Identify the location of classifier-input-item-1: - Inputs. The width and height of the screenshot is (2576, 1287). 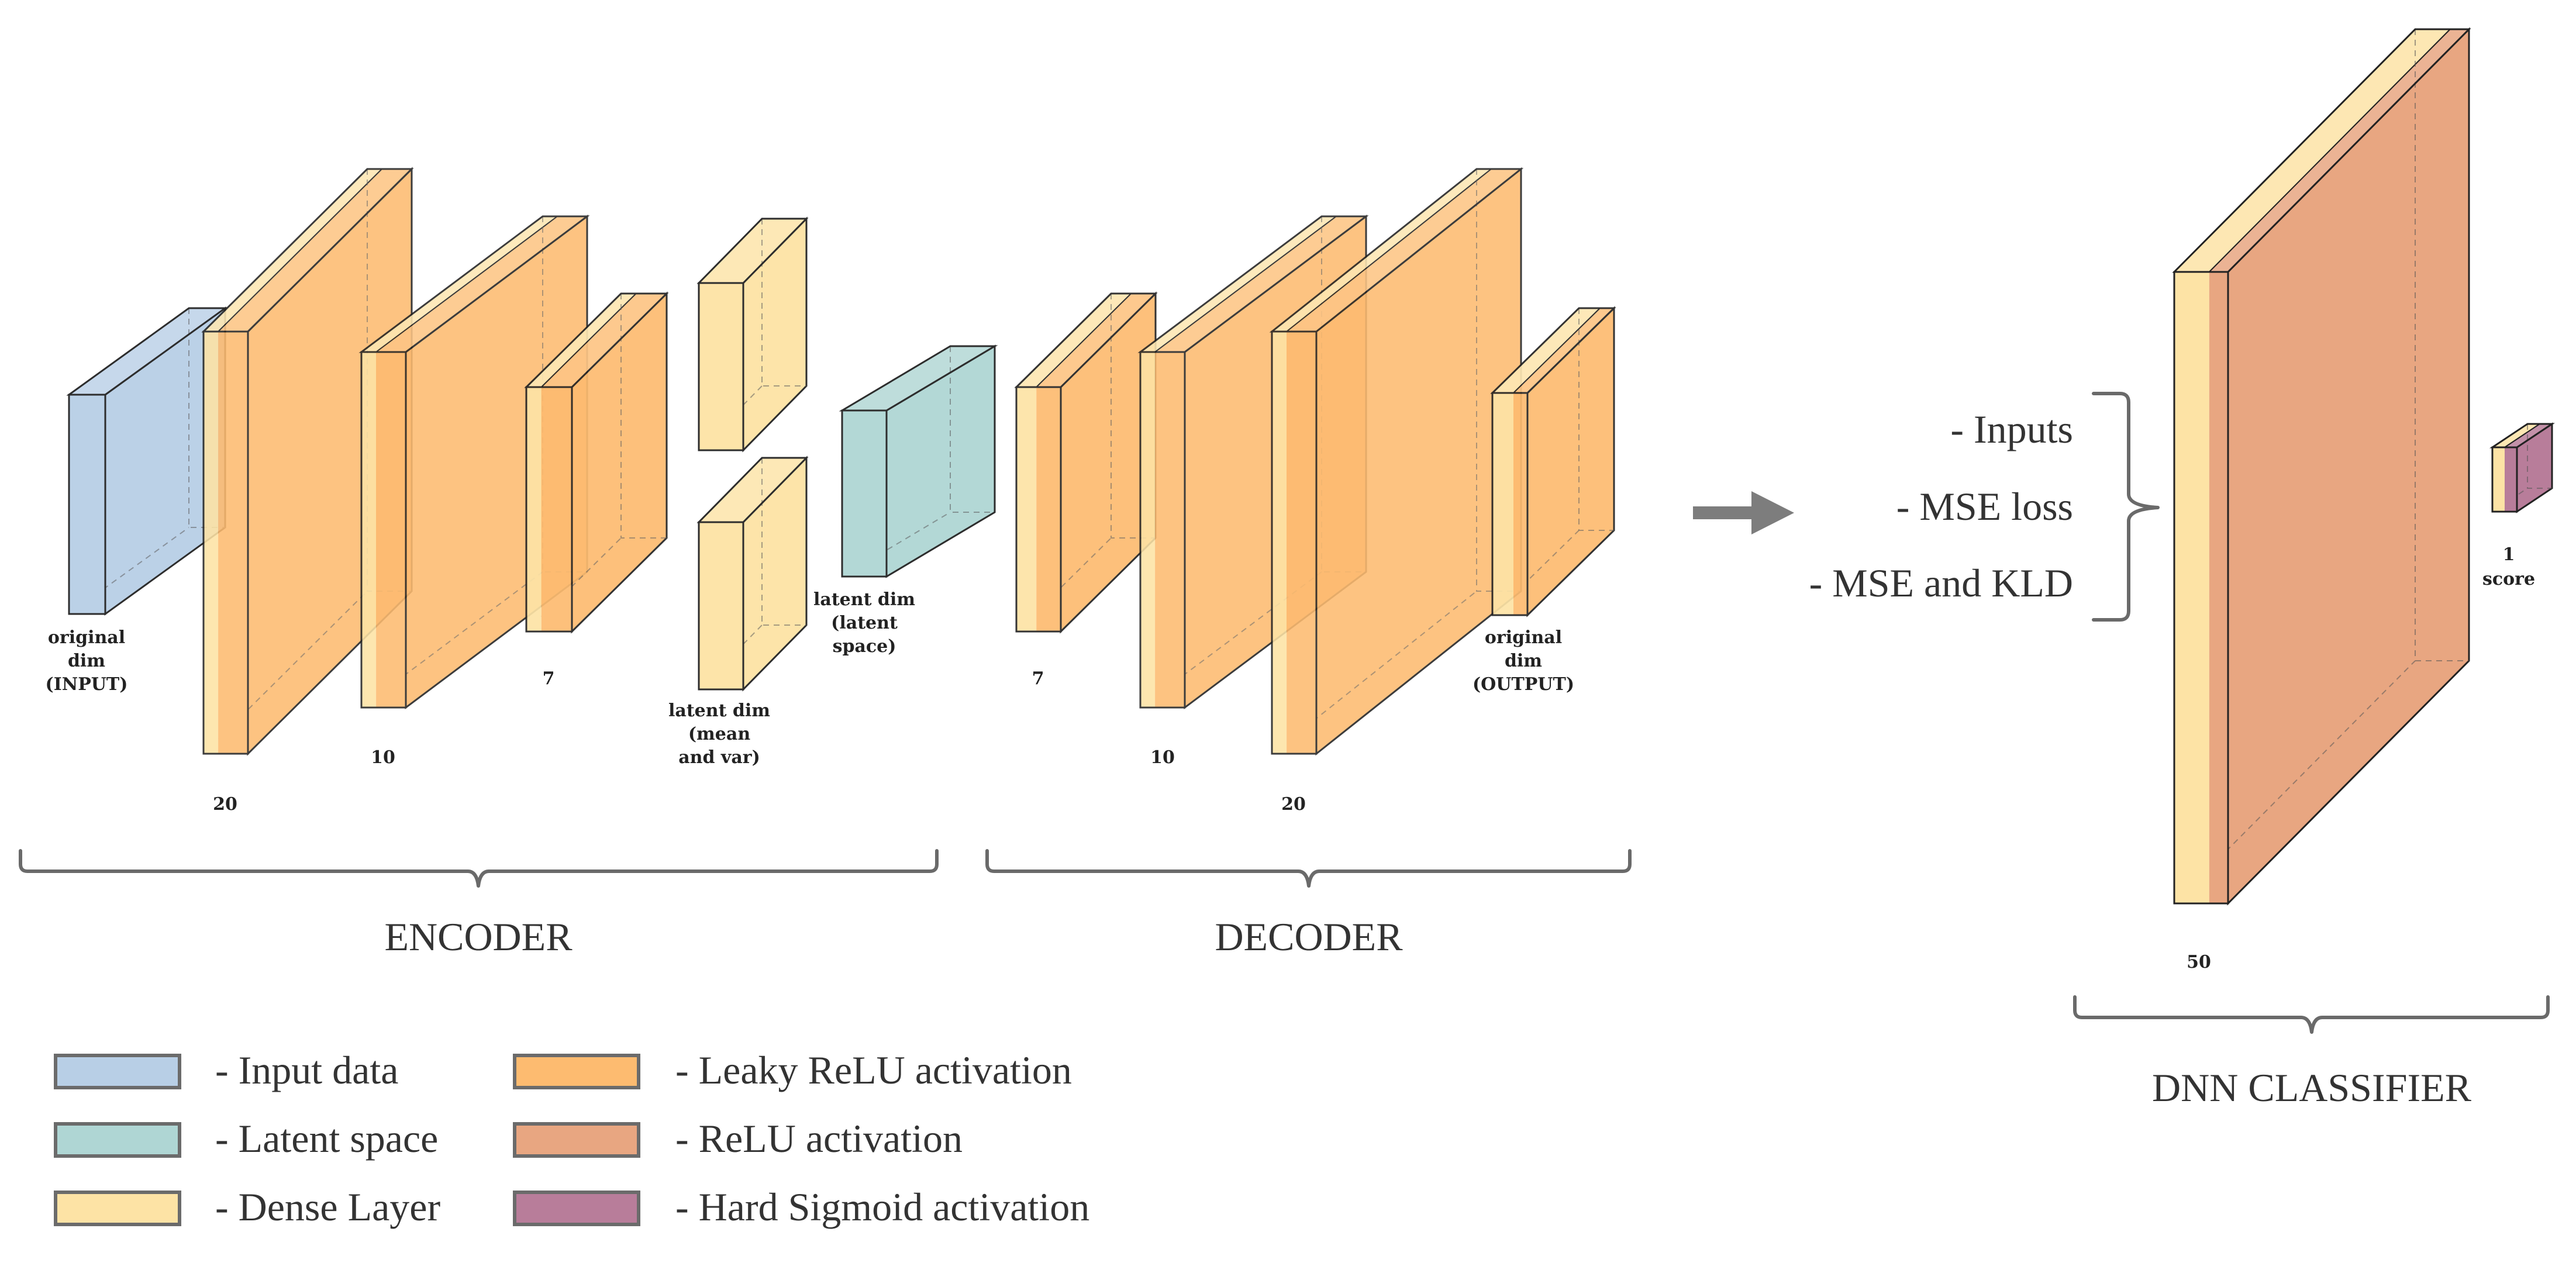
(2012, 429).